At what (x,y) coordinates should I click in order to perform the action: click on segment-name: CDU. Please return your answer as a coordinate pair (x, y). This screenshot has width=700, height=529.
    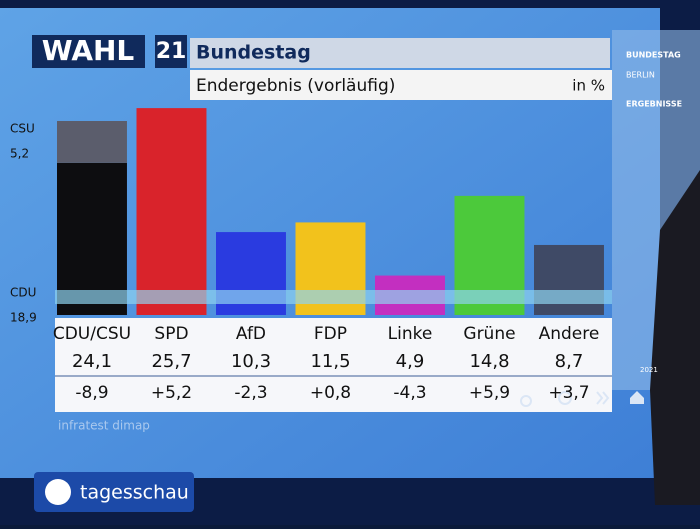
    Looking at the image, I should click on (23, 293).